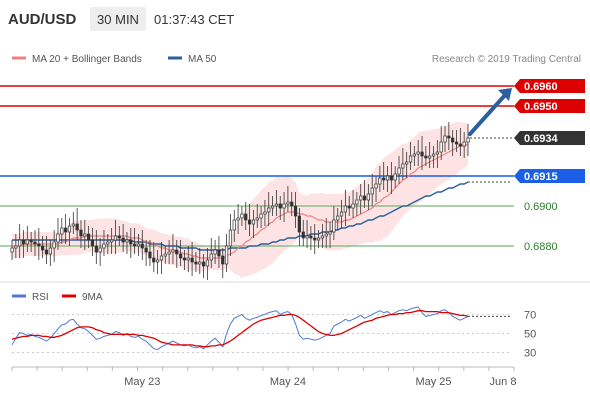 This screenshot has width=590, height=400. What do you see at coordinates (288, 382) in the screenshot?
I see `x-axis-label: May 24` at bounding box center [288, 382].